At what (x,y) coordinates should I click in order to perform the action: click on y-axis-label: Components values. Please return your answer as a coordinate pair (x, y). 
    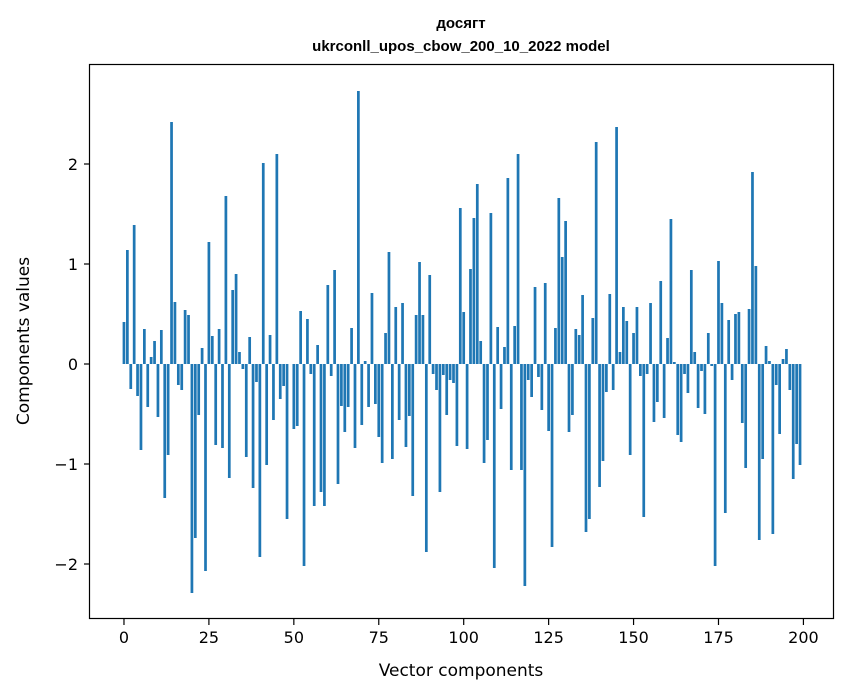
    Looking at the image, I should click on (24, 341).